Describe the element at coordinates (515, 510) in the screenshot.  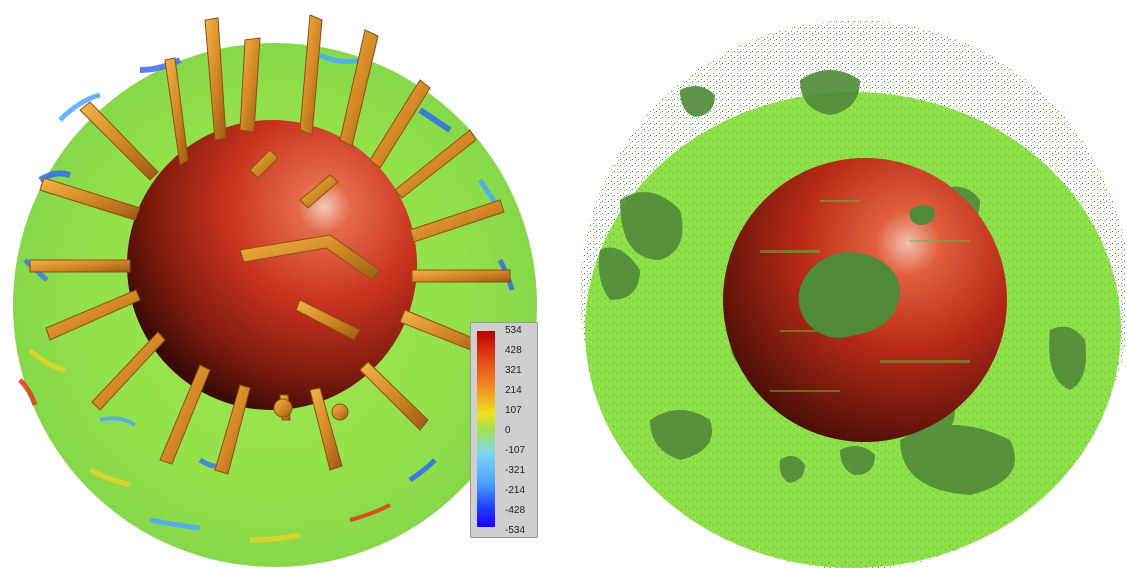
I see `colorbar-label-10: -428` at that location.